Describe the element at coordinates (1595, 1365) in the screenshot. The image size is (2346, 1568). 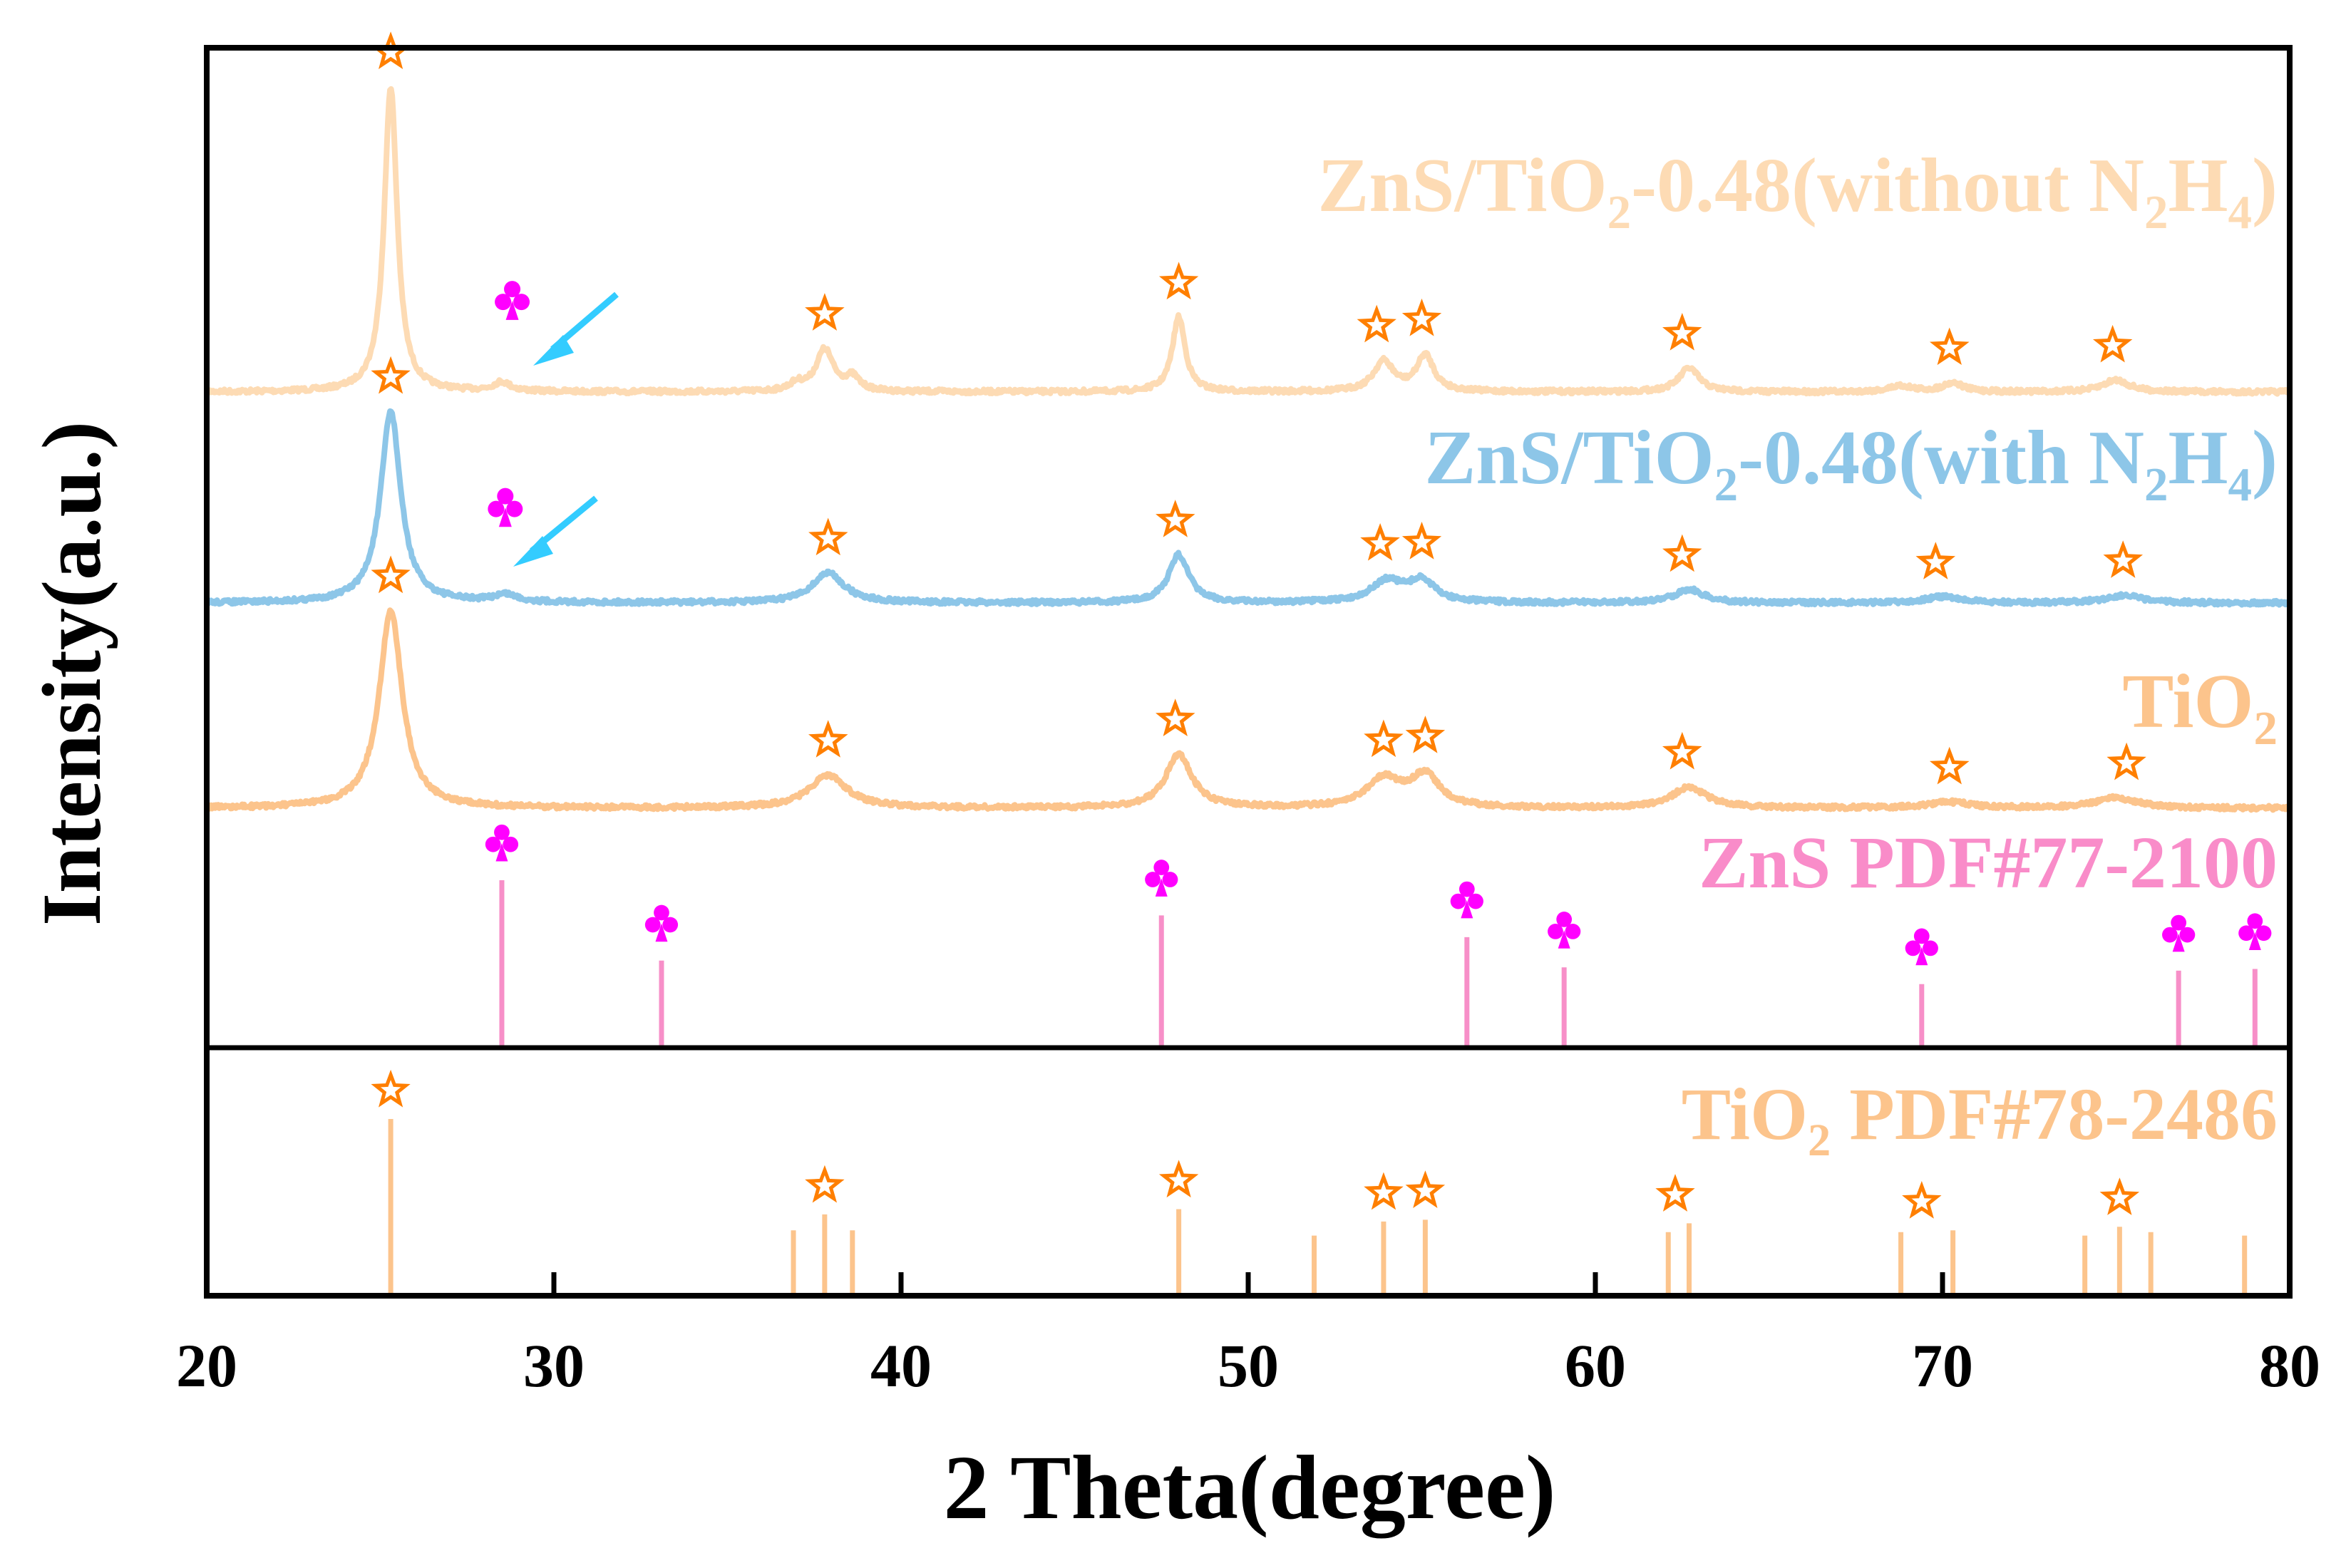
I see `x-tick-label: 60` at that location.